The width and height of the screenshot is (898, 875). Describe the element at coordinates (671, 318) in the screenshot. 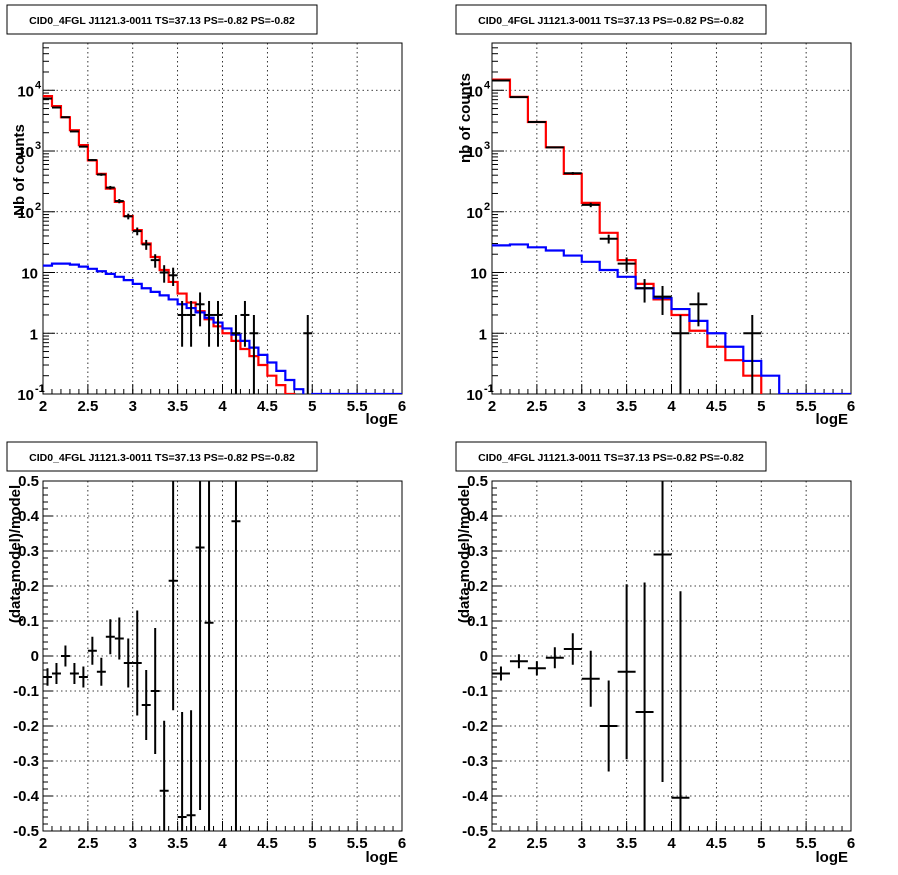

I see `series-1-histogram` at that location.